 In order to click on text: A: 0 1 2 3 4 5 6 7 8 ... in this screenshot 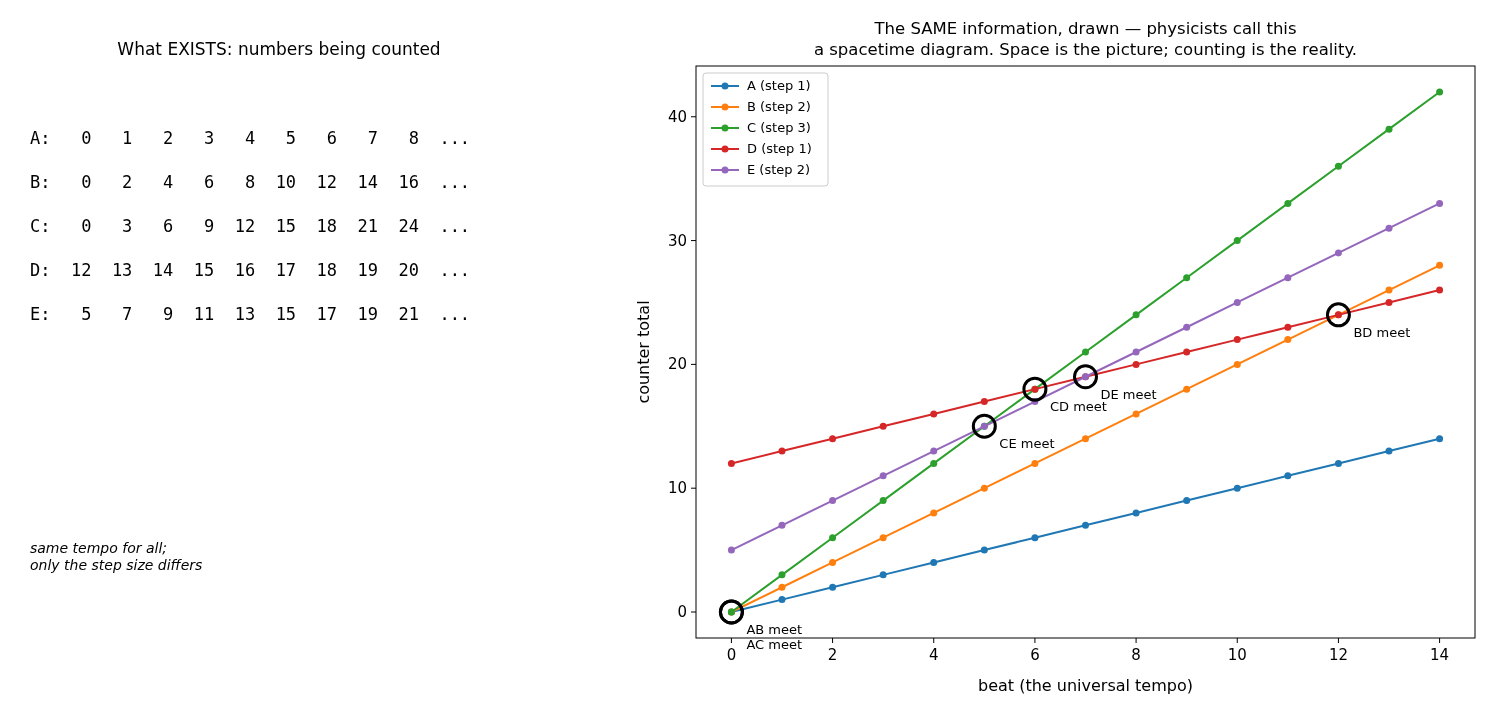, I will do `click(250, 138)`.